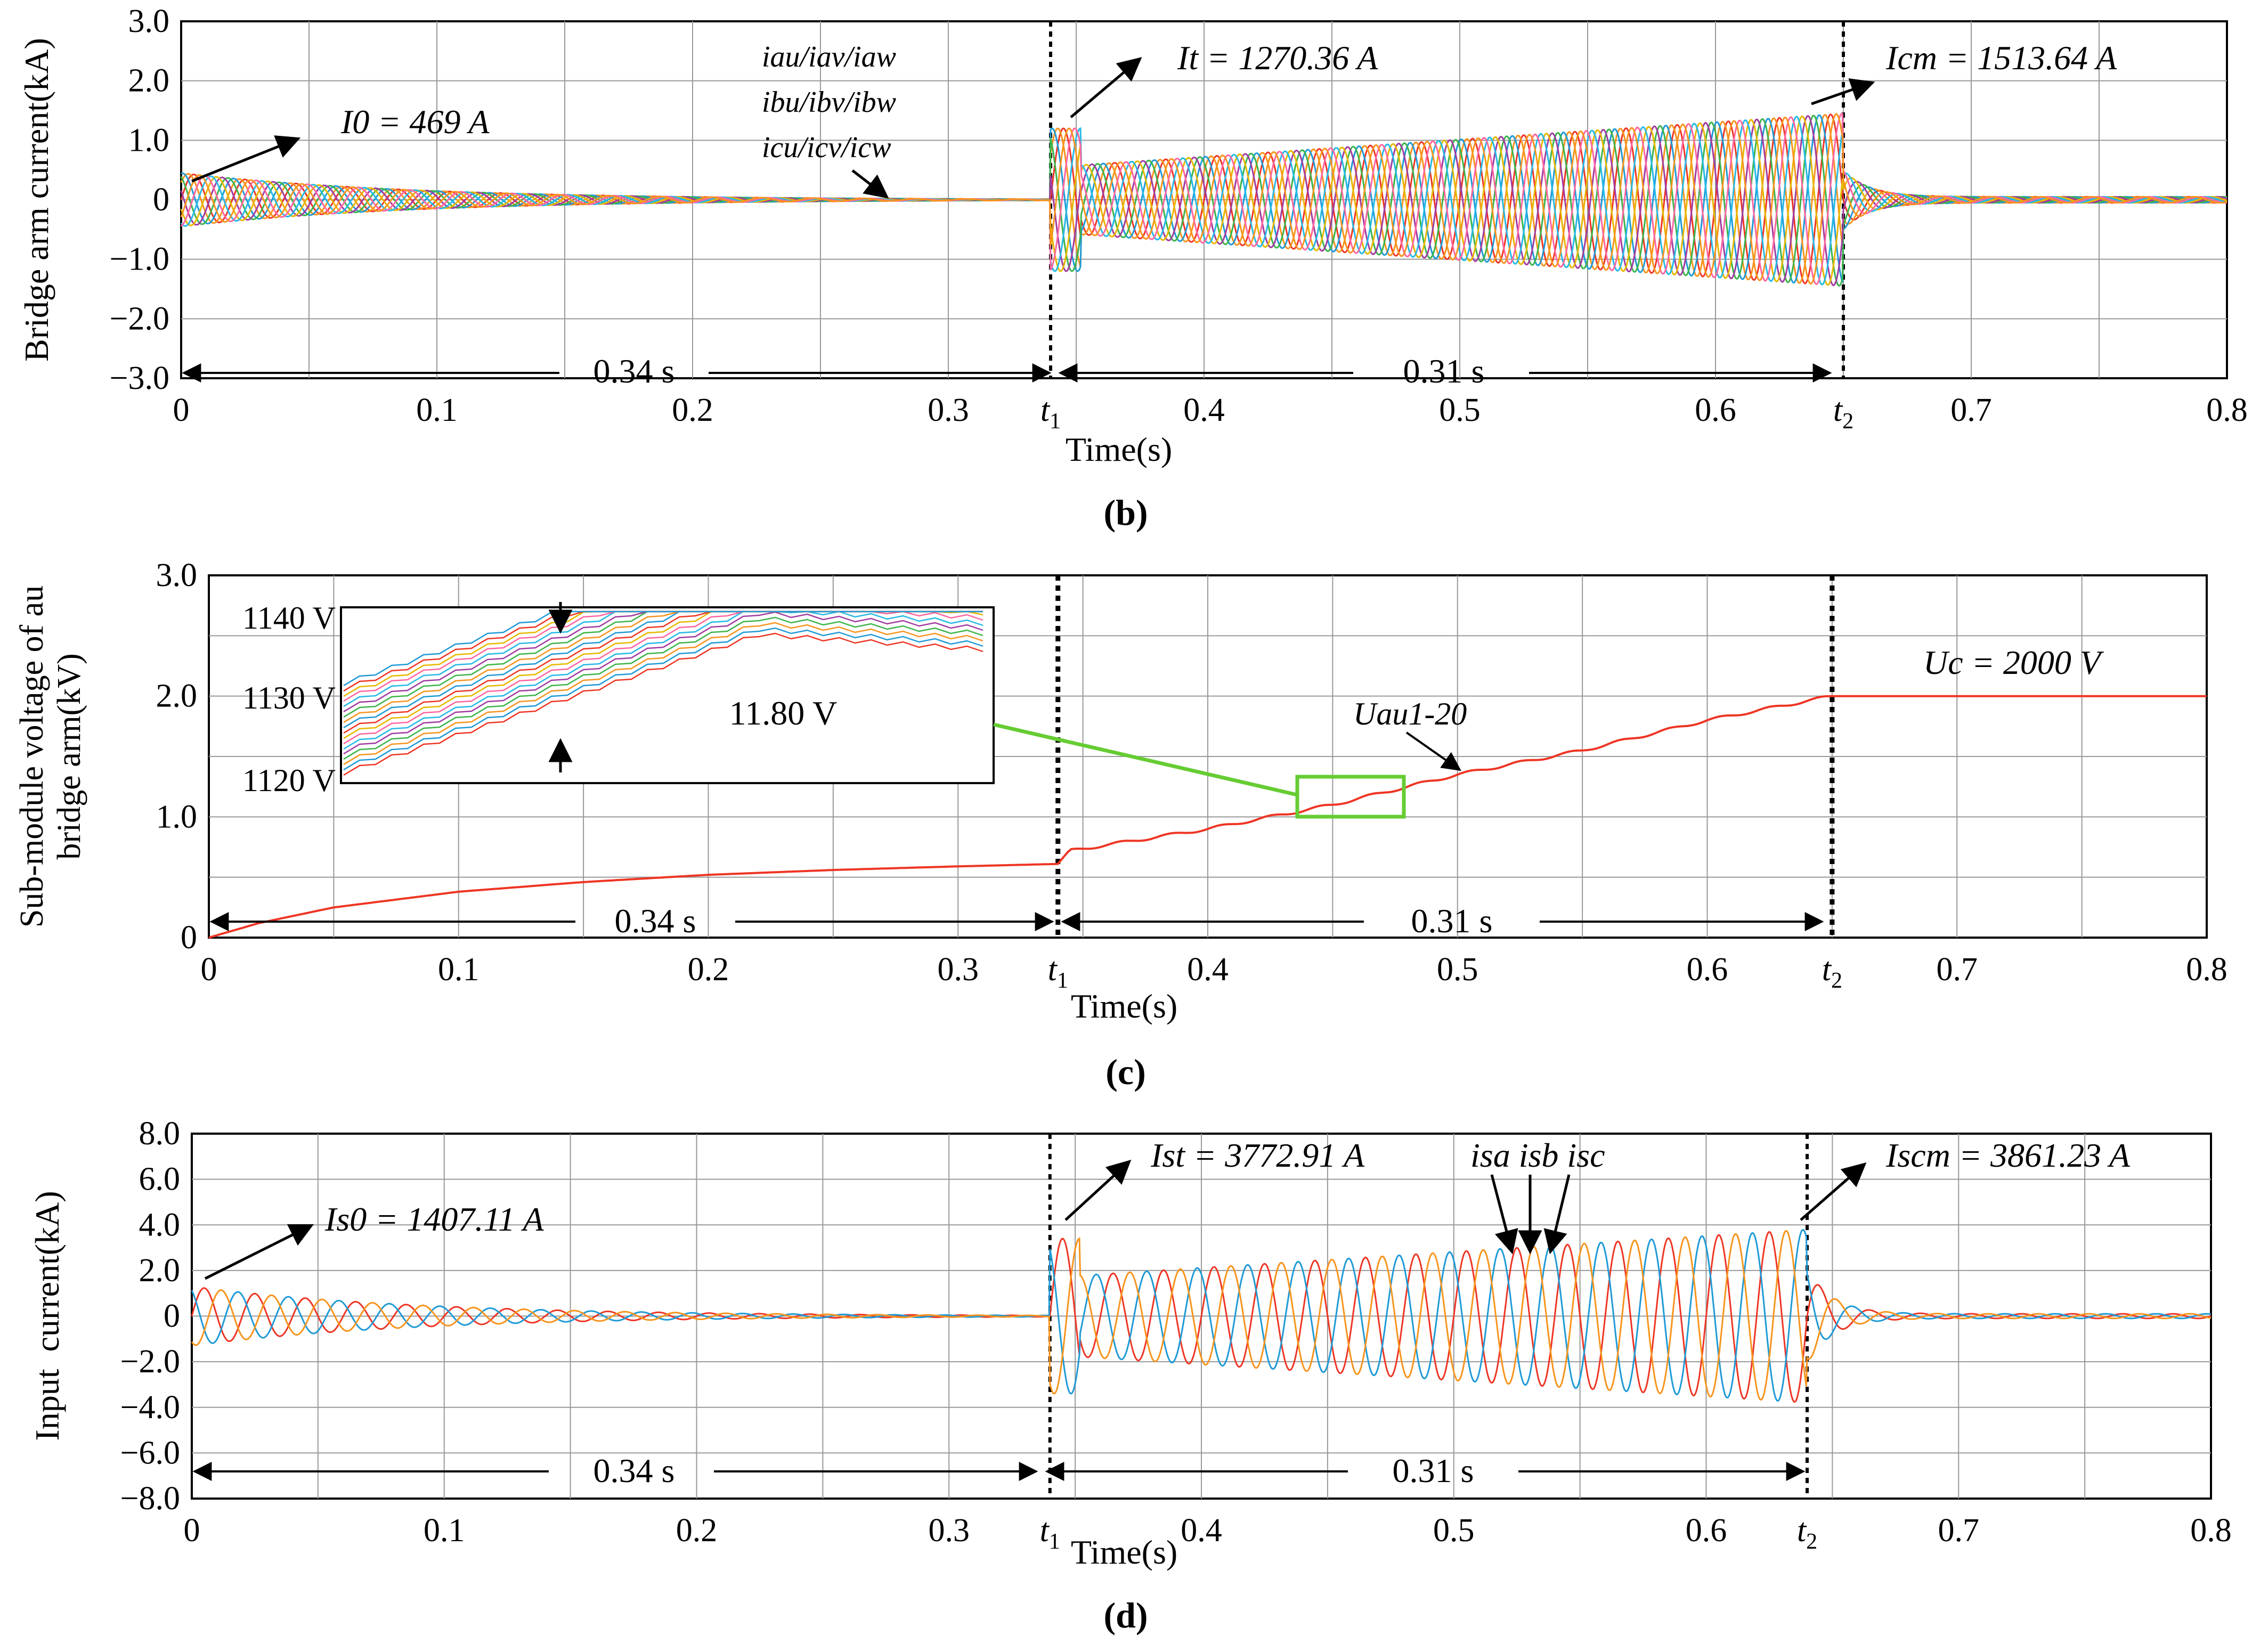 This screenshot has width=2252, height=1652. Describe the element at coordinates (1119, 449) in the screenshot. I see `panel-b-xlabel: Time(s)` at that location.